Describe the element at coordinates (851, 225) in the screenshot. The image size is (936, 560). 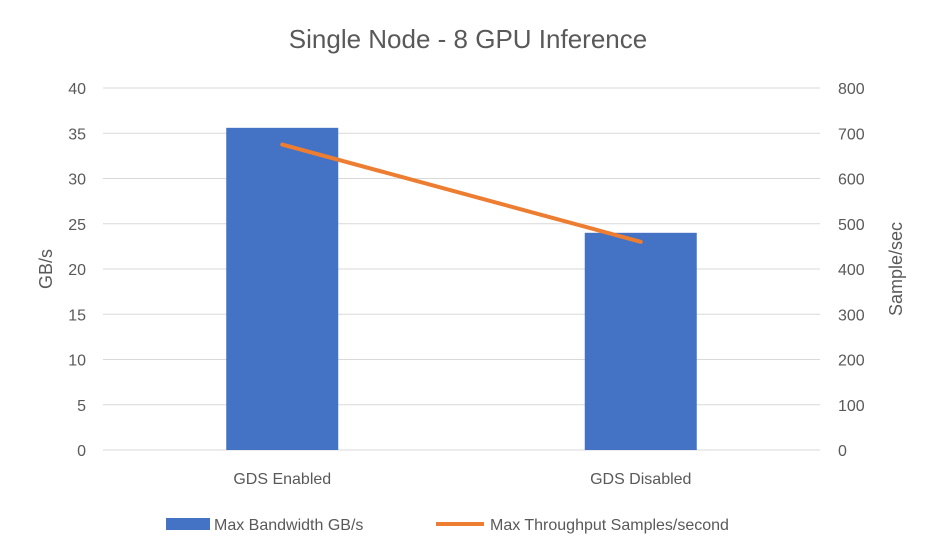
I see `right-tick-label: 500` at that location.